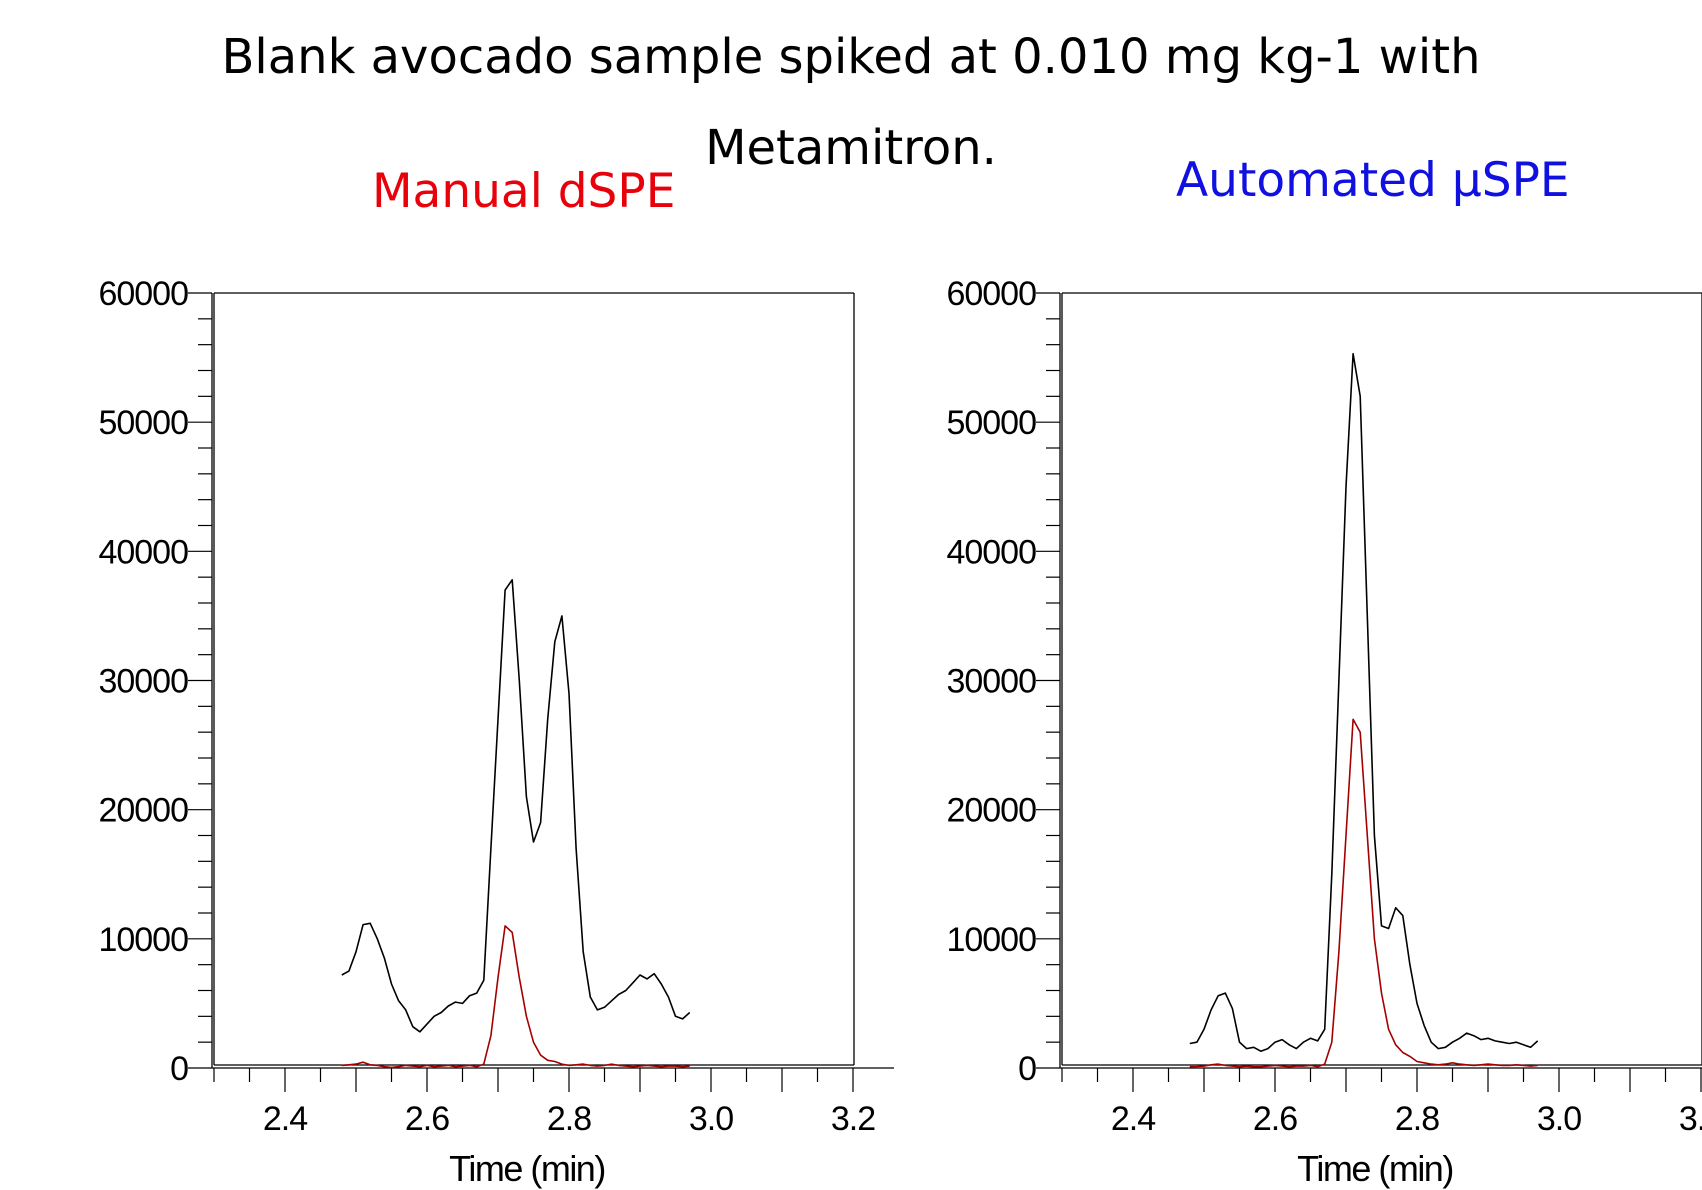 This screenshot has width=1702, height=1190. I want to click on panel-title-automated: Automated μSPE, so click(1373, 180).